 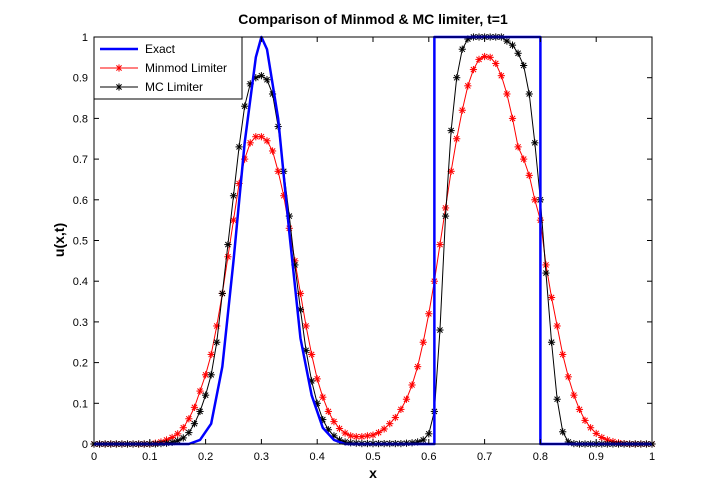 I want to click on x-tick-label: 1, so click(x=652, y=457).